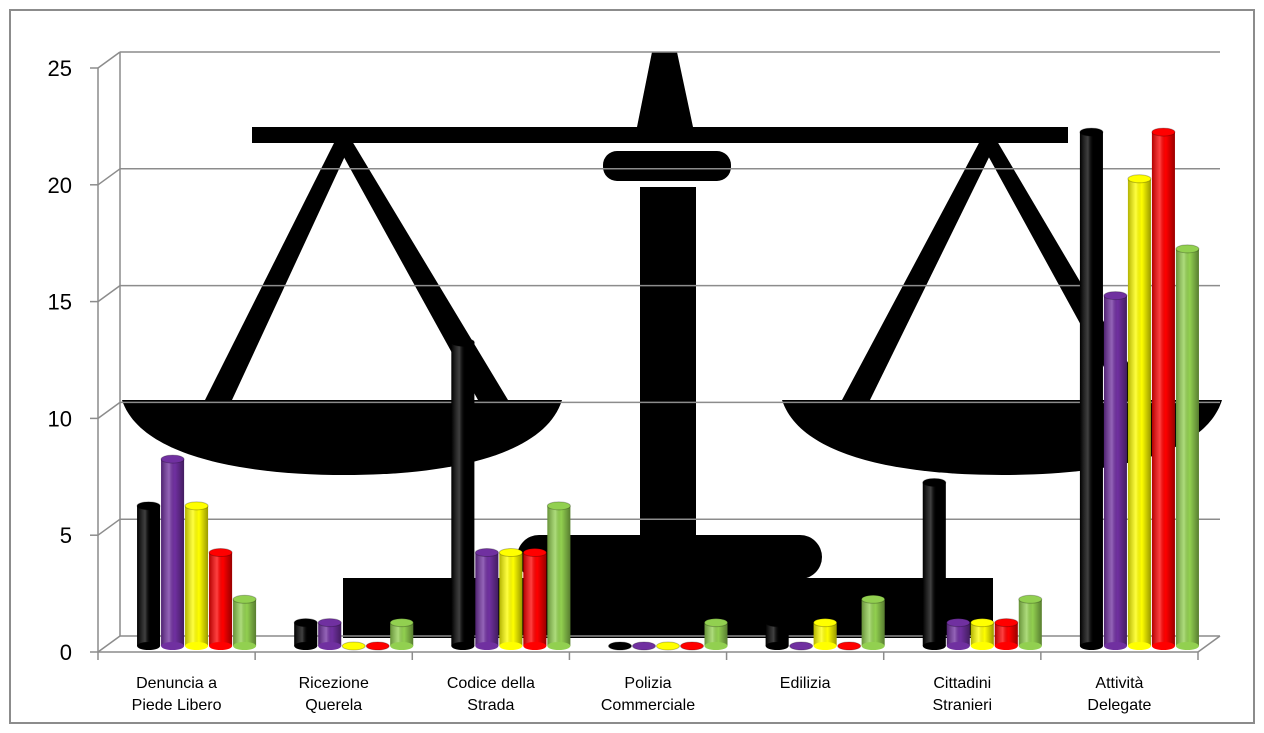 The image size is (1264, 733). What do you see at coordinates (334, 683) in the screenshot?
I see `x-category-label-line: Ricezione` at bounding box center [334, 683].